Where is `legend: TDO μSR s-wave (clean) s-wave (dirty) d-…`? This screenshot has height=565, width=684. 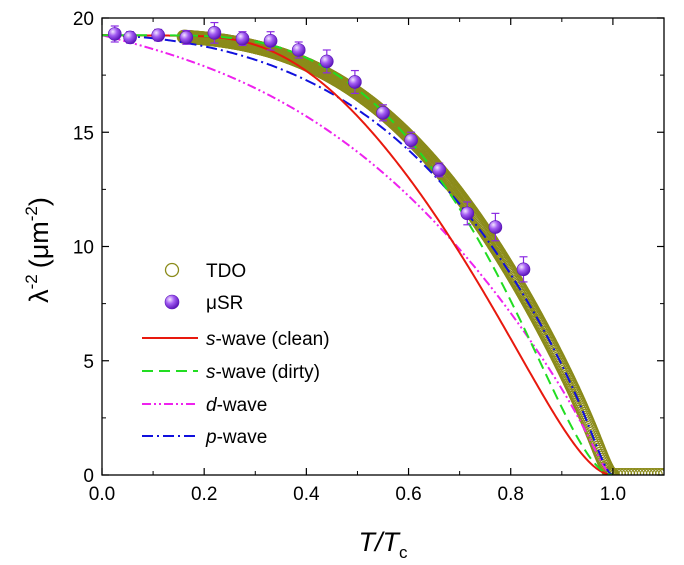 legend: TDO μSR s-wave (clean) s-wave (dirty) d-… is located at coordinates (236, 354).